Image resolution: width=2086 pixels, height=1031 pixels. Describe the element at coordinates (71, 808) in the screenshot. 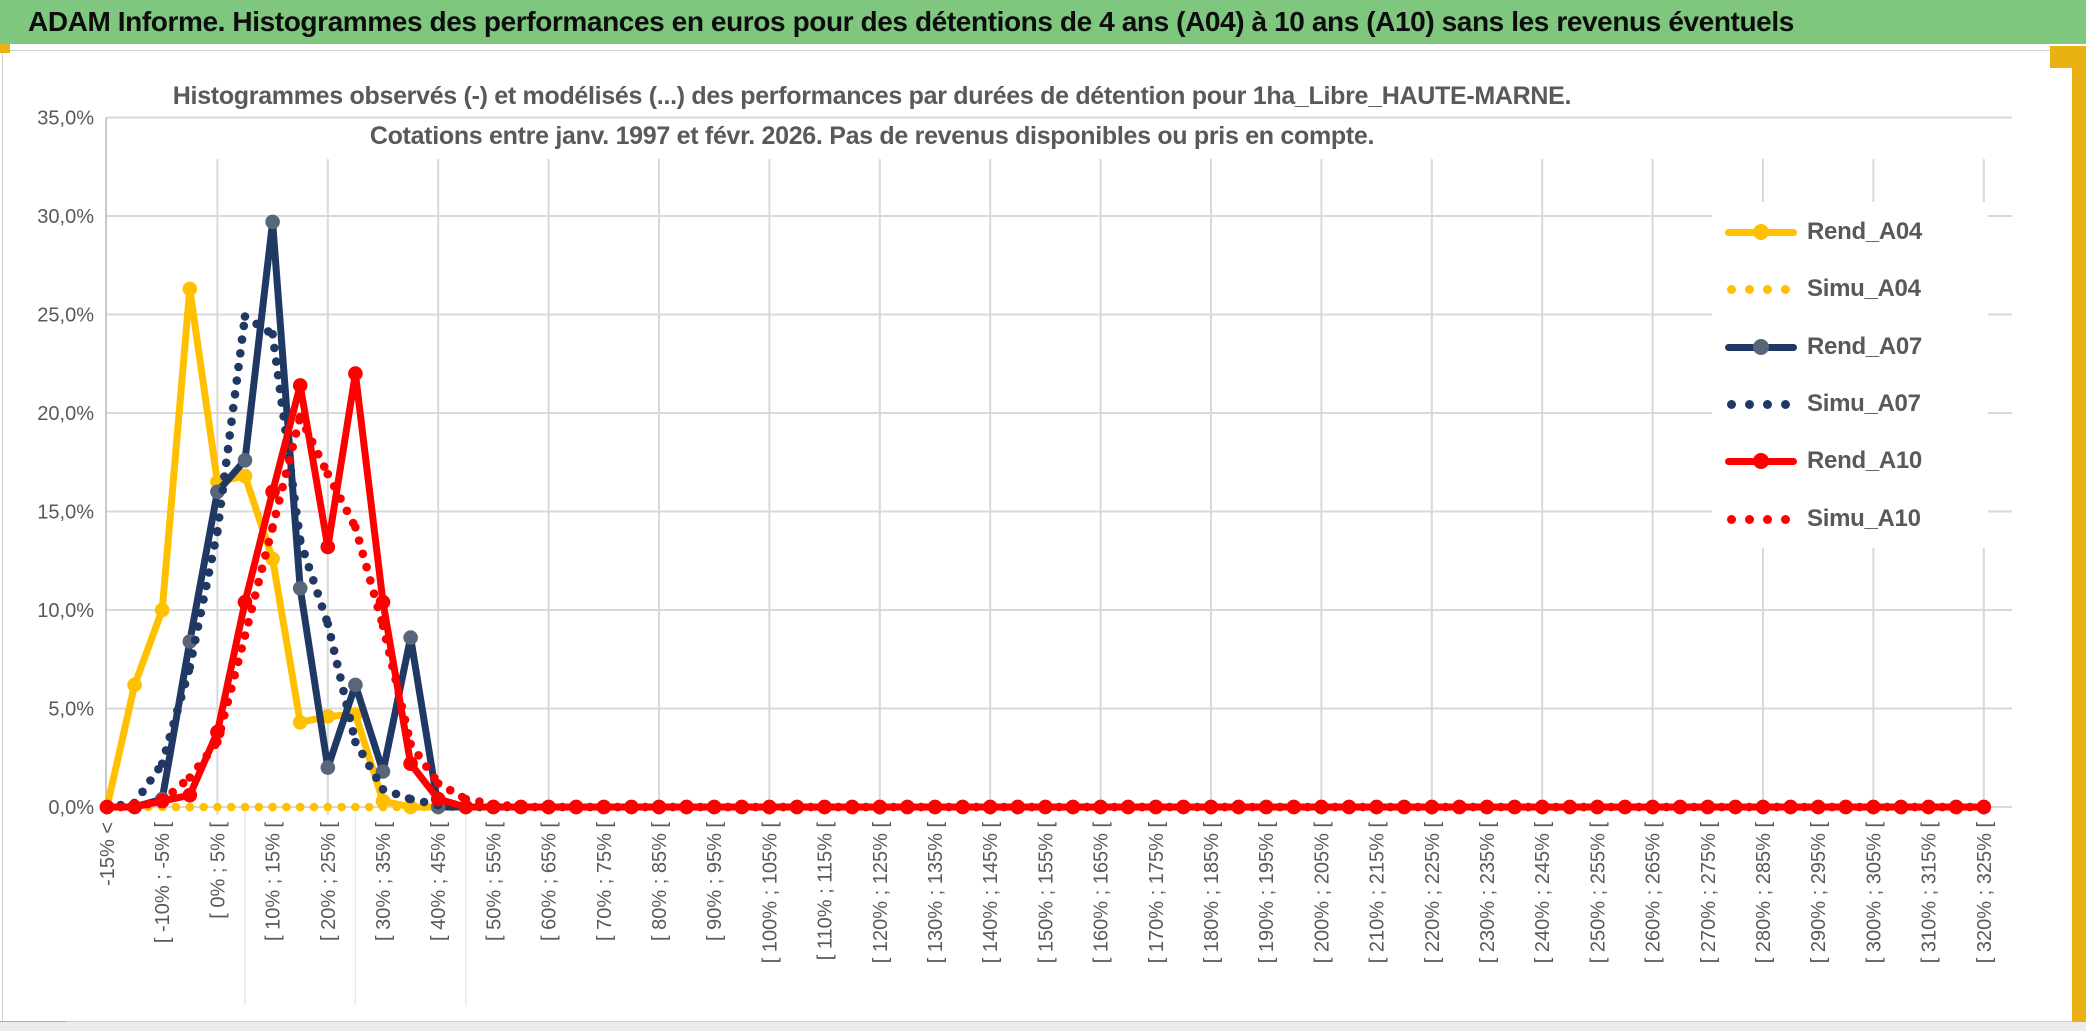

I see `y-axis-label: 0,0%` at that location.